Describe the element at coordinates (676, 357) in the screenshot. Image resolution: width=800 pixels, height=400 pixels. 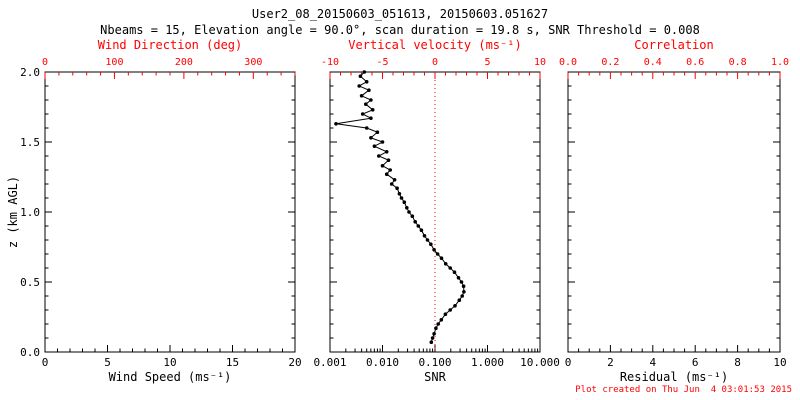
I see `bottom-axis-residual: 0 2 4 6 8 10` at that location.